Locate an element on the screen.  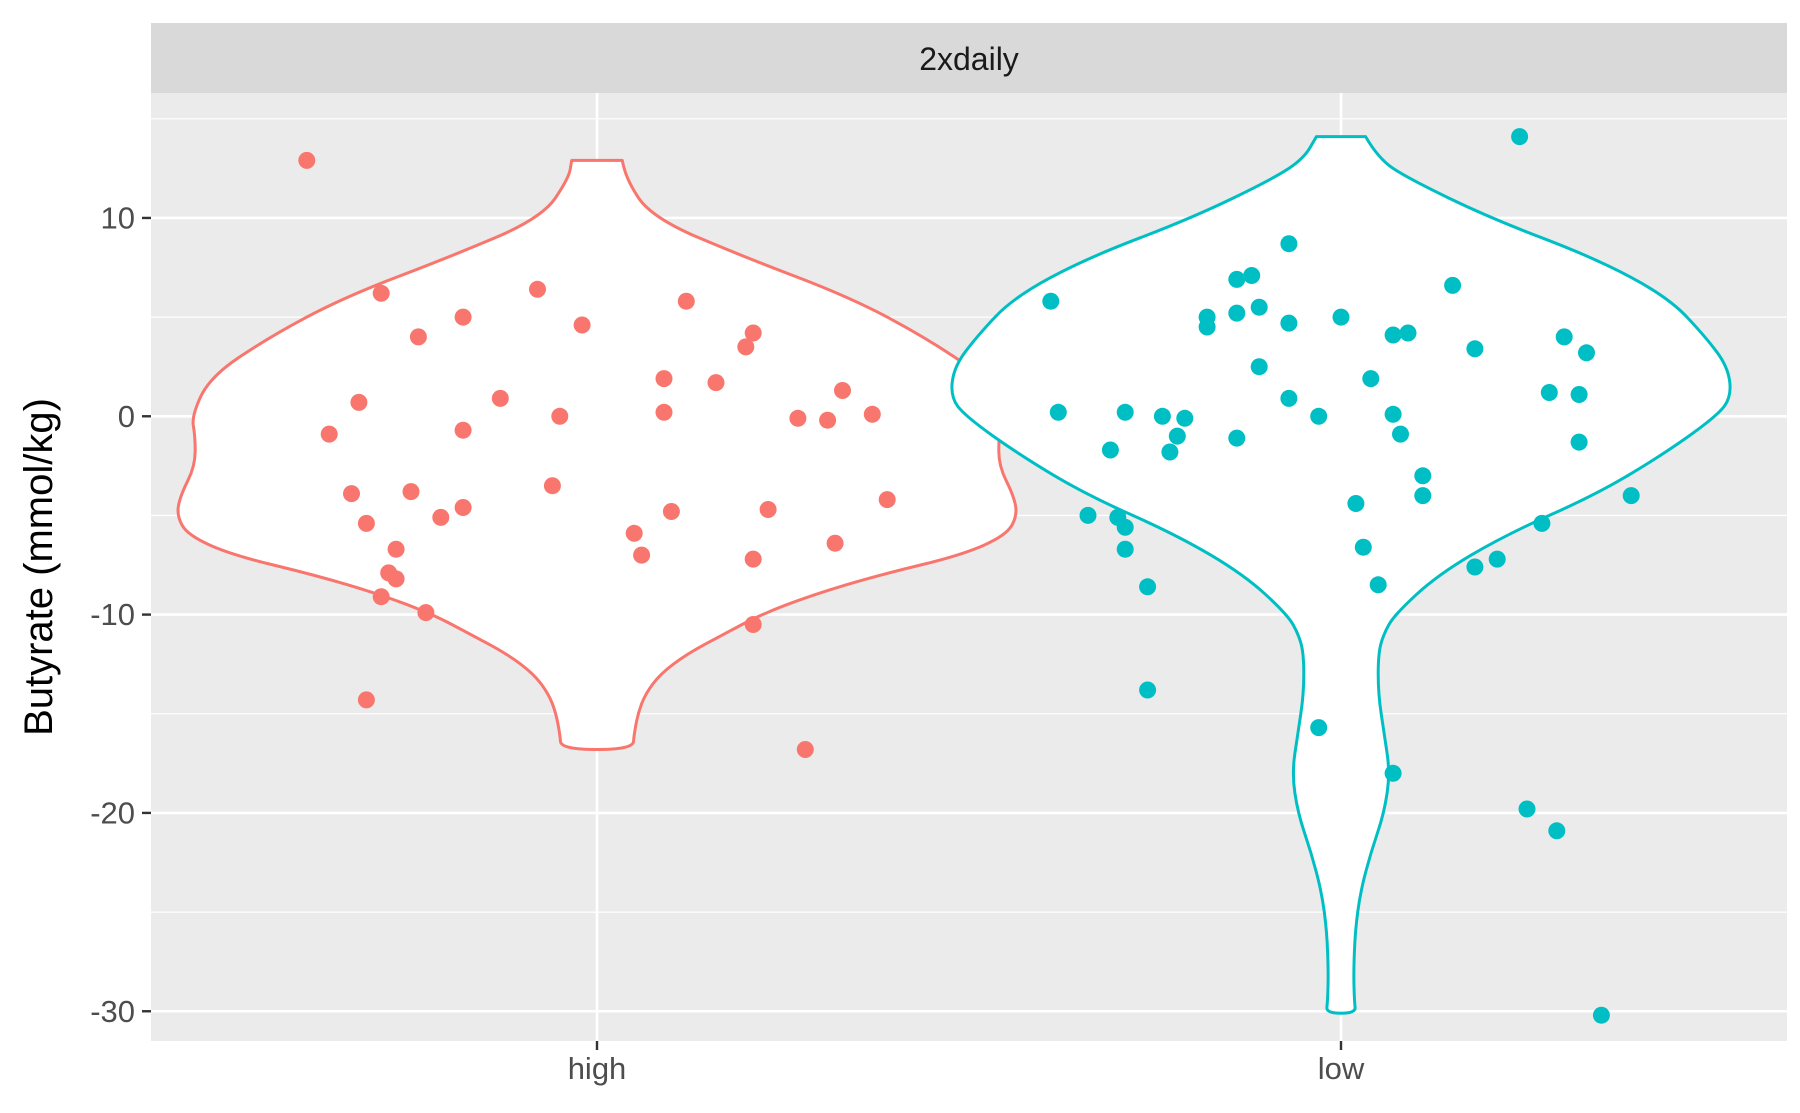
y-tick-label: -20 is located at coordinates (112, 812).